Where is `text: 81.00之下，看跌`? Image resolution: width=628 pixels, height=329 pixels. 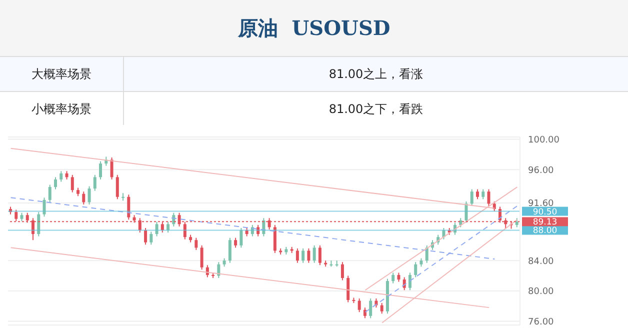 text: 81.00之下，看跌 is located at coordinates (376, 109).